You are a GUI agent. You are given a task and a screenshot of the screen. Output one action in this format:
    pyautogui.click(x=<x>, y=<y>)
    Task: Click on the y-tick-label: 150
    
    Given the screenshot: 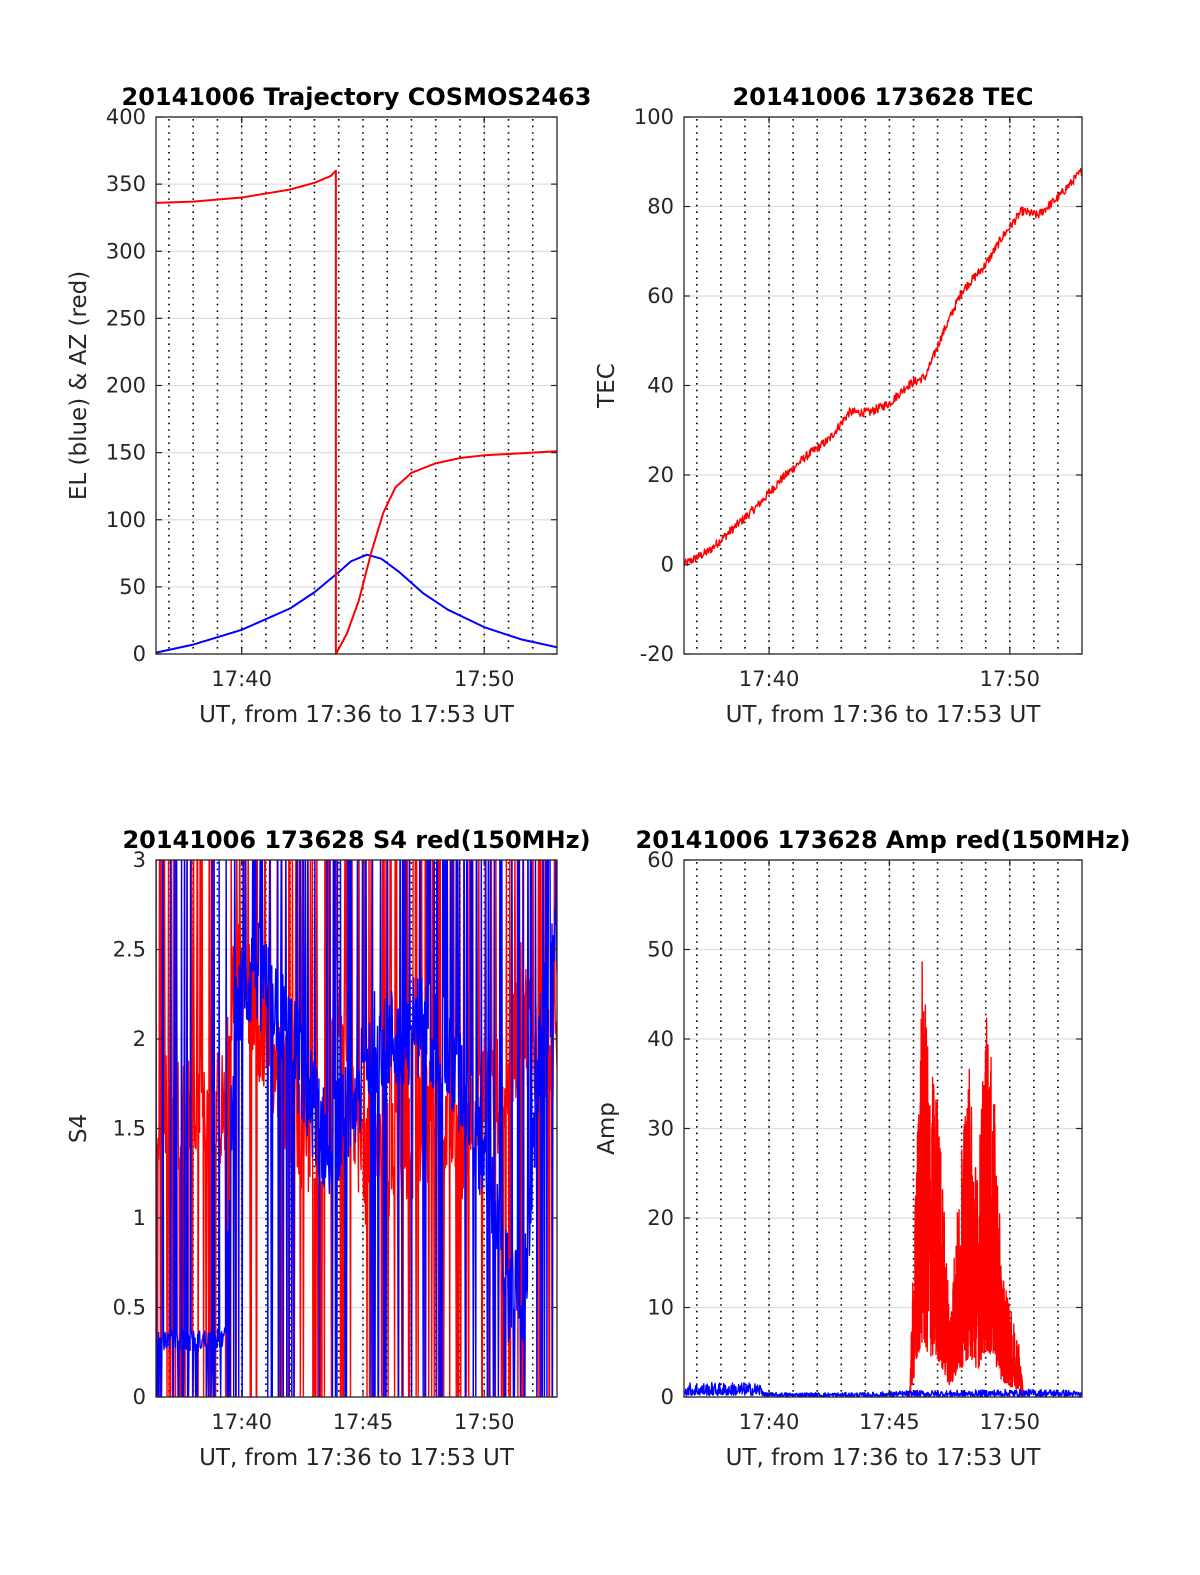 What is the action you would take?
    pyautogui.click(x=126, y=453)
    